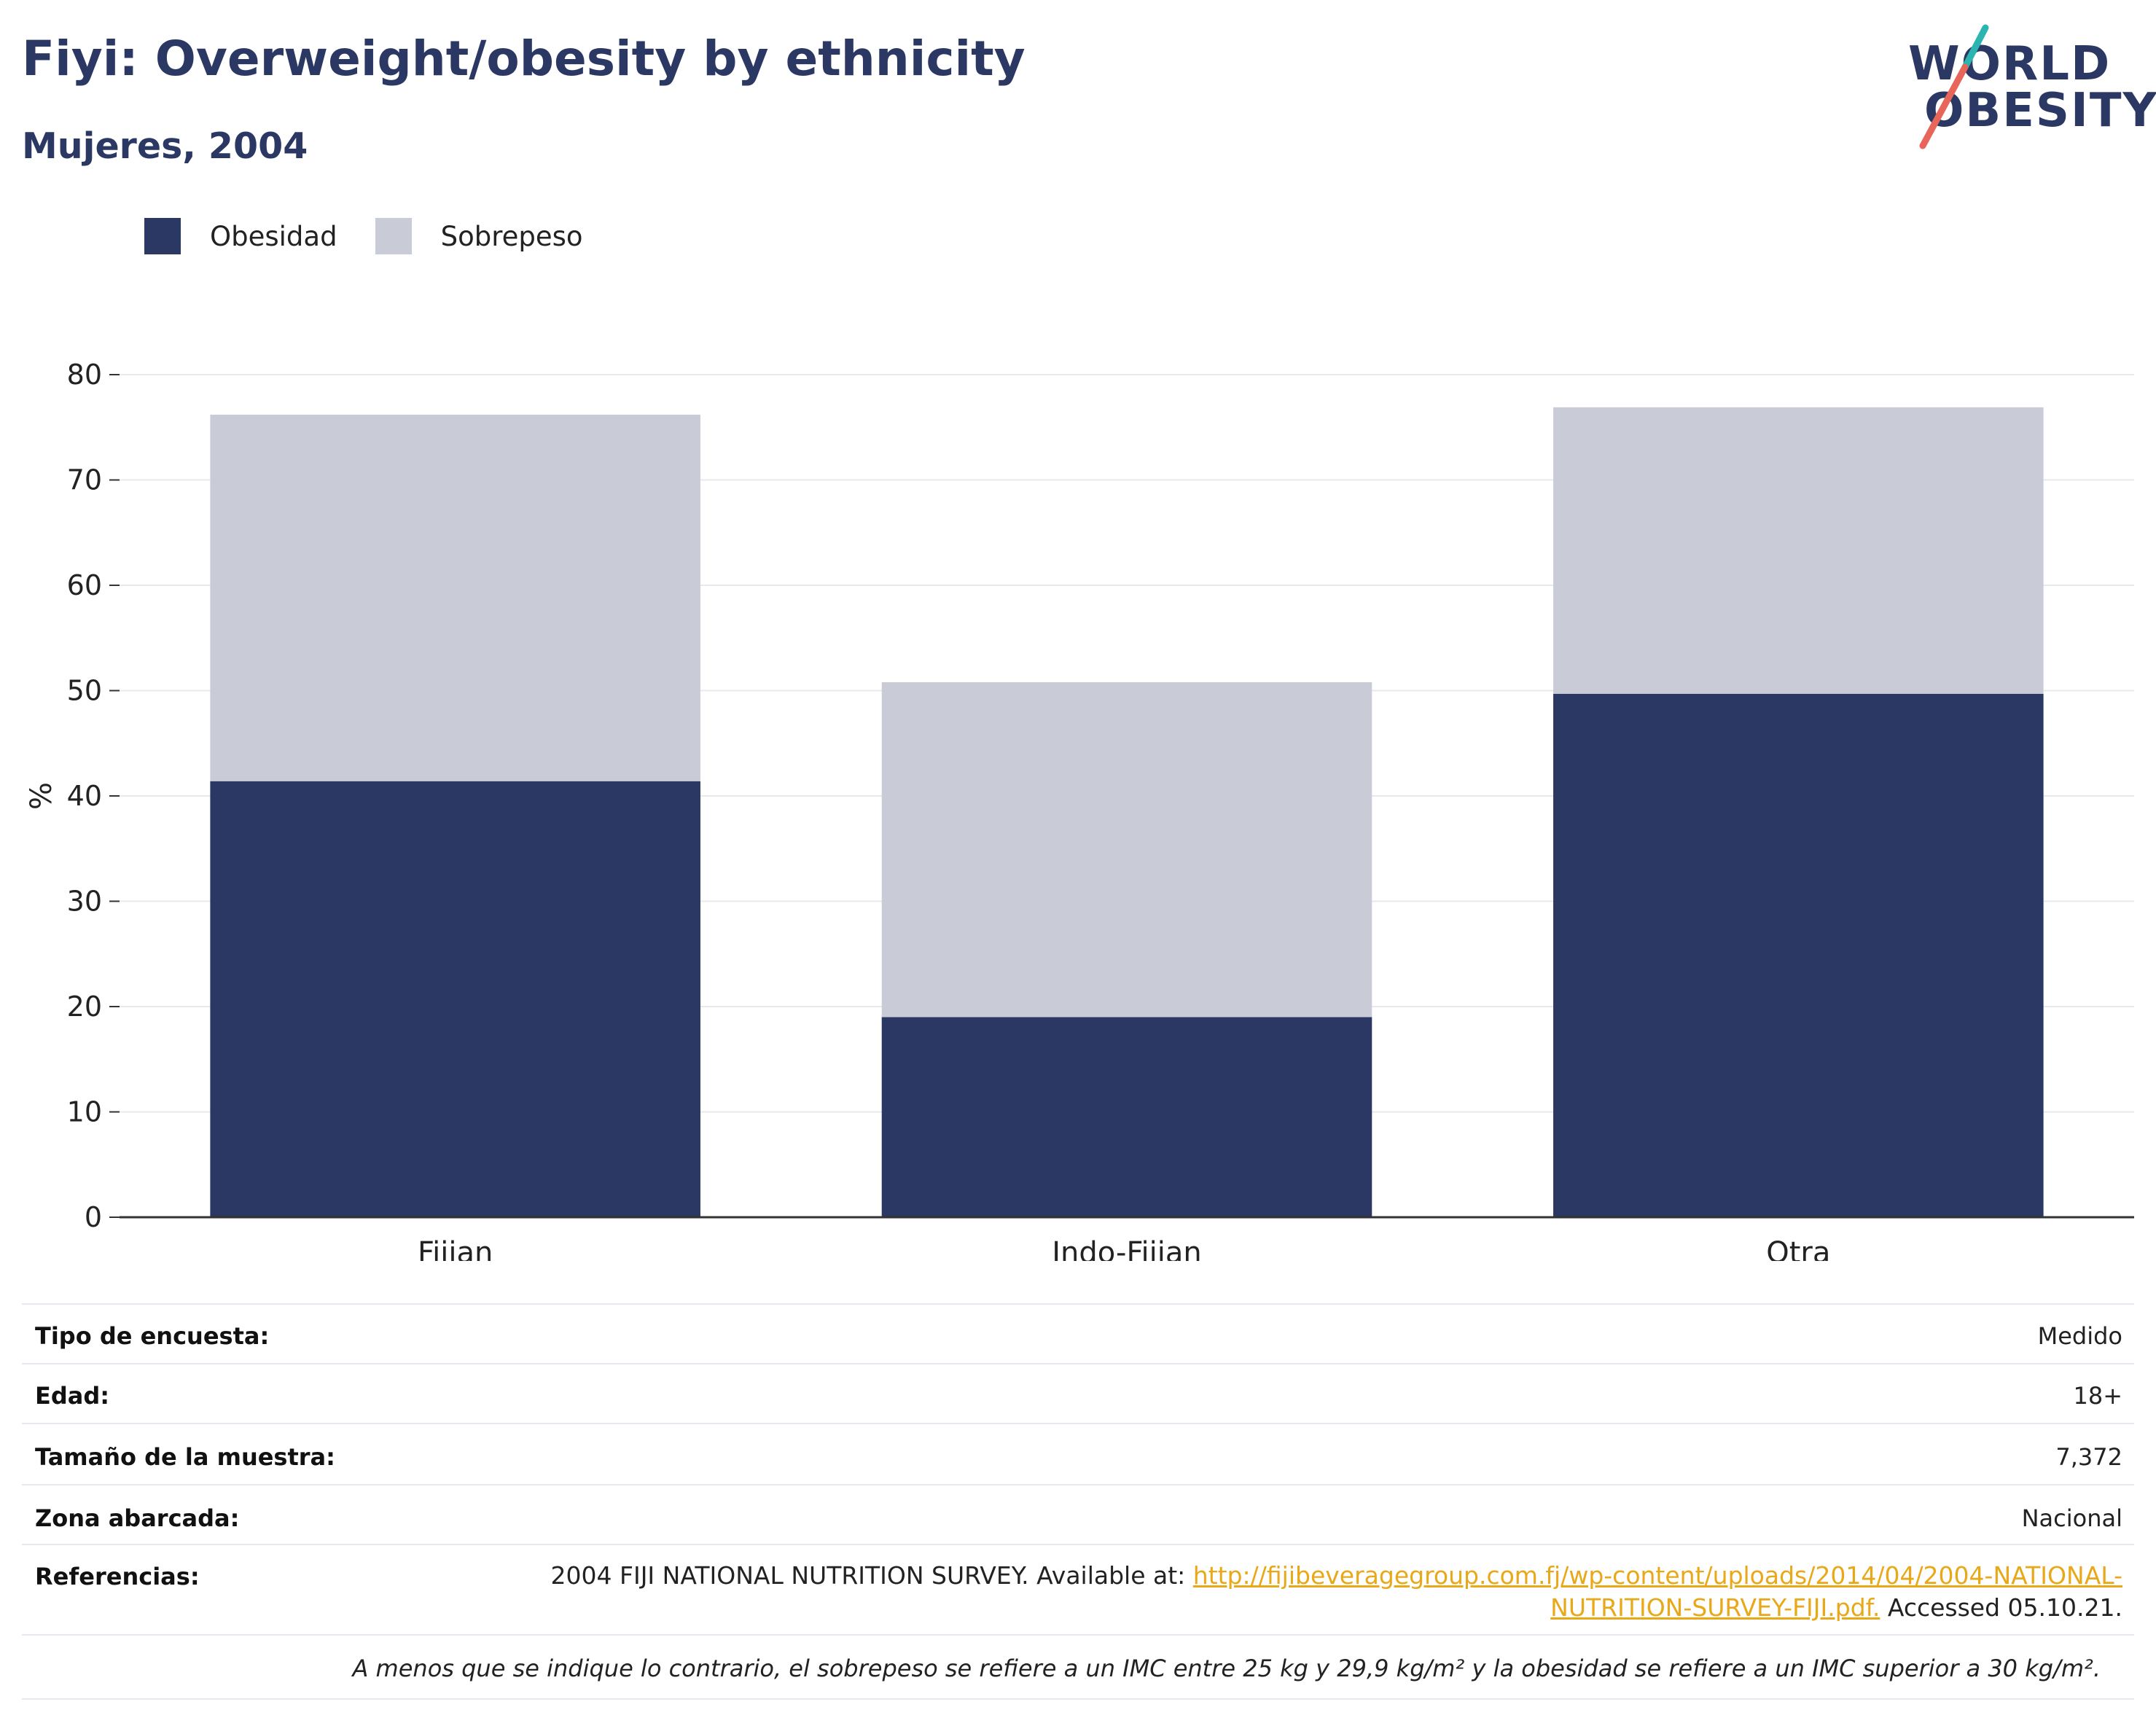  I want to click on x-tick-label: Otra, so click(1798, 1248).